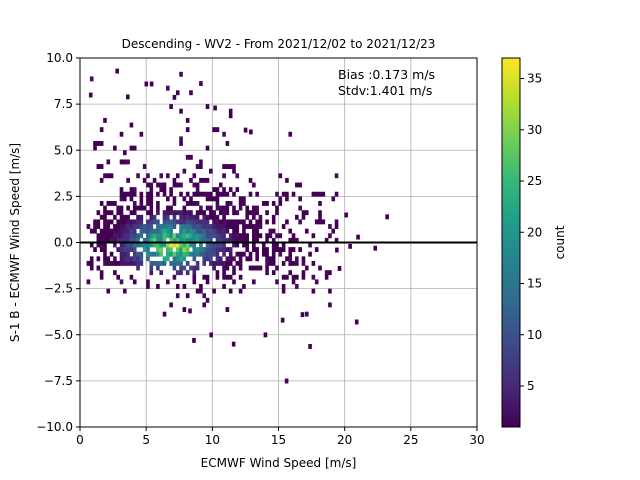  What do you see at coordinates (534, 335) in the screenshot?
I see `colorbar-tick-label: 10` at bounding box center [534, 335].